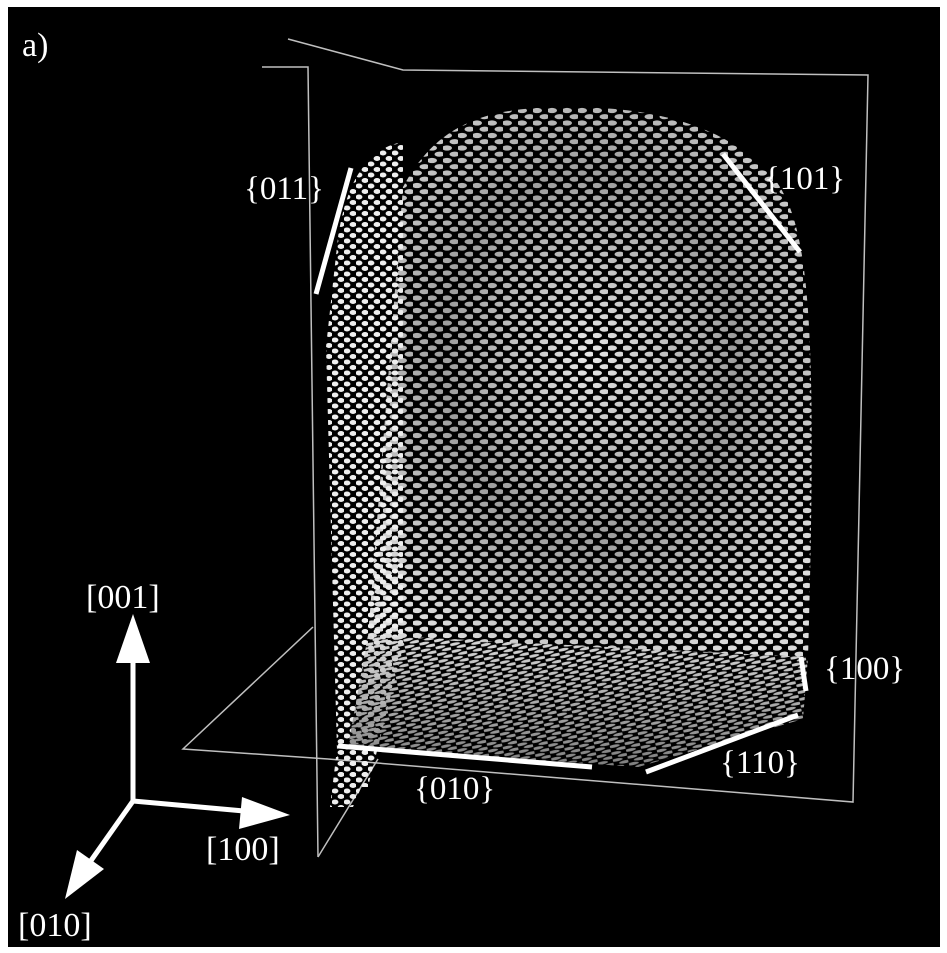  I want to click on axis-label-010: [010], so click(55, 925).